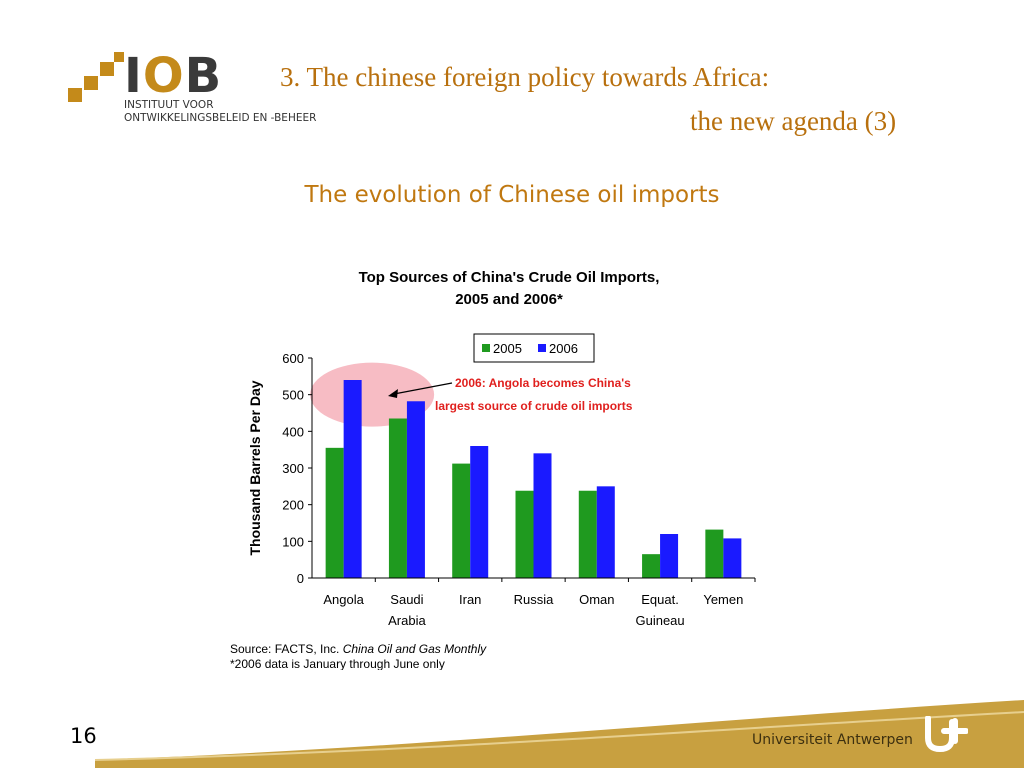  I want to click on y-tick-label: 400, so click(293, 431).